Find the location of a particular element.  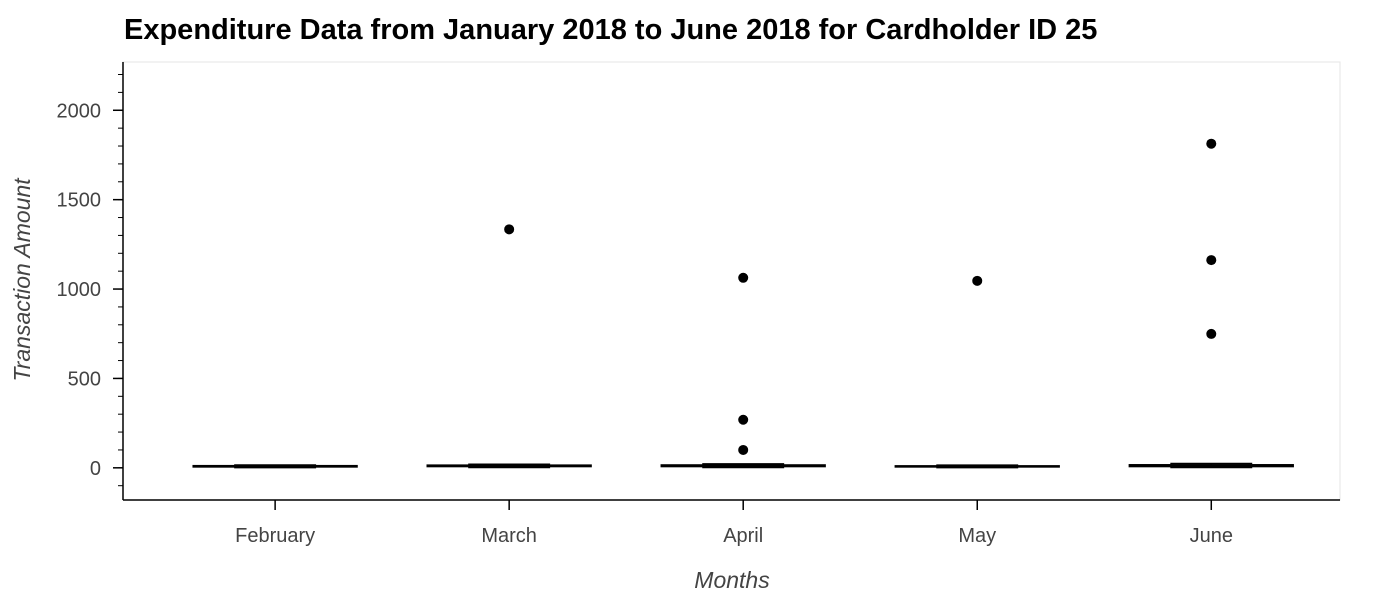

y-axis: 0 500 1000 1500 2000 is located at coordinates (90, 281).